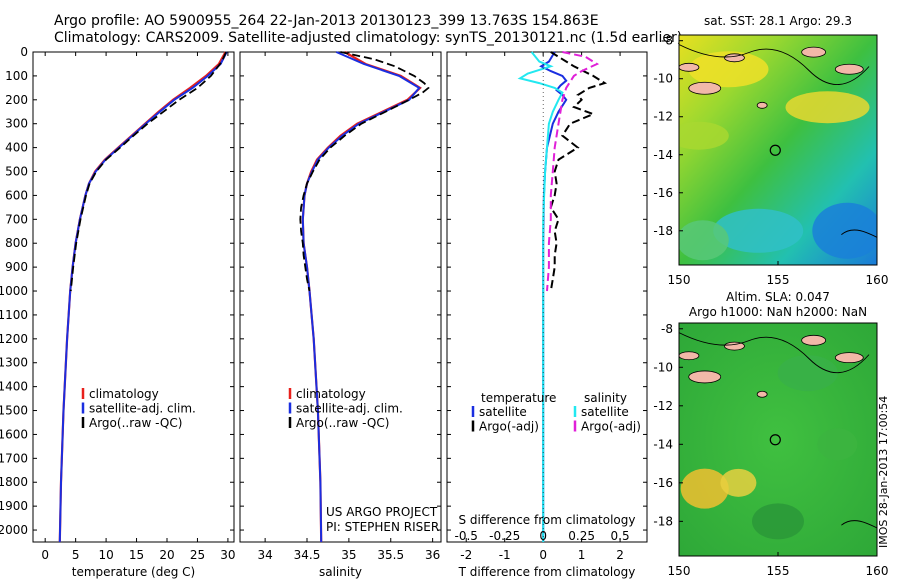 This screenshot has width=900, height=580. What do you see at coordinates (466, 555) in the screenshot?
I see `x-tick-label: -2` at bounding box center [466, 555].